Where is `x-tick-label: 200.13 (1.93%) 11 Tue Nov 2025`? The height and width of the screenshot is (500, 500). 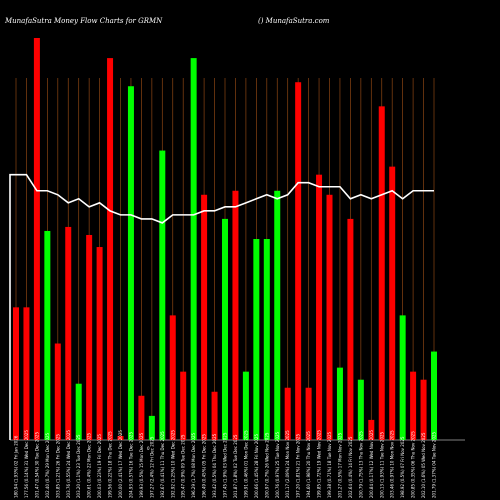
x-tick-label: 200.13 (1.93%) 11 Tue Nov 2025 is located at coordinates (381, 464).